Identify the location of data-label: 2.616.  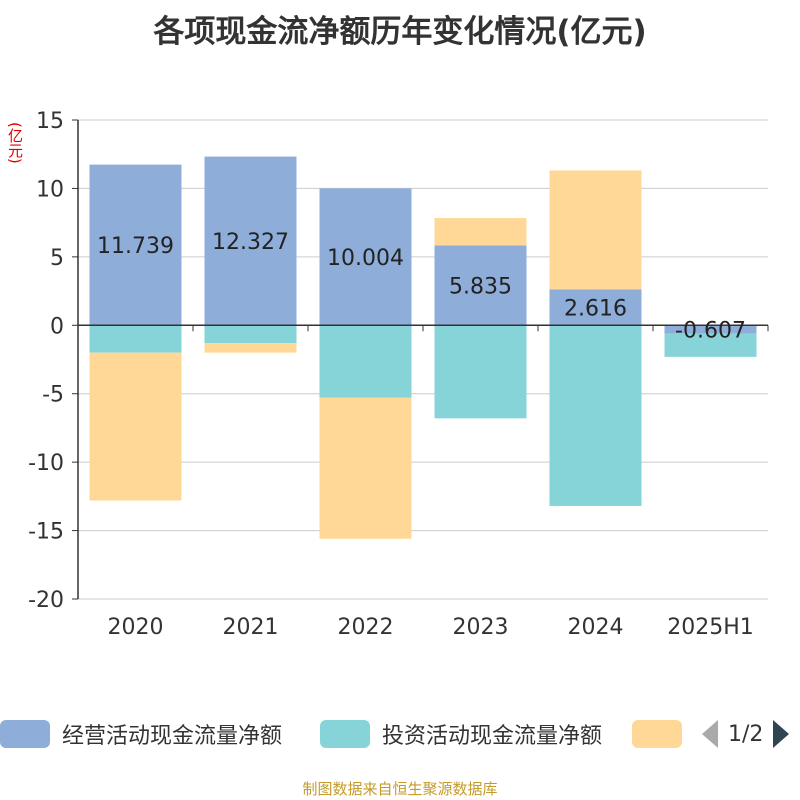
(595, 308).